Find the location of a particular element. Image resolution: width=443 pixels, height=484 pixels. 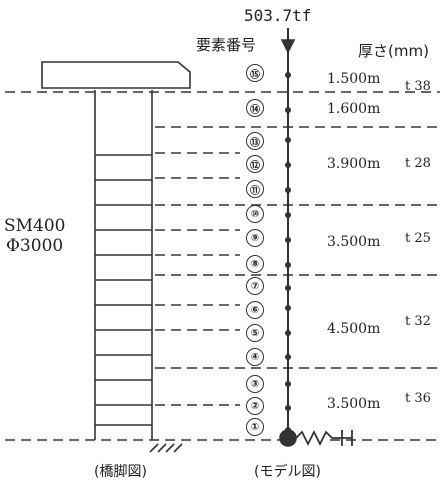

element-number: ⑪ is located at coordinates (255, 189).